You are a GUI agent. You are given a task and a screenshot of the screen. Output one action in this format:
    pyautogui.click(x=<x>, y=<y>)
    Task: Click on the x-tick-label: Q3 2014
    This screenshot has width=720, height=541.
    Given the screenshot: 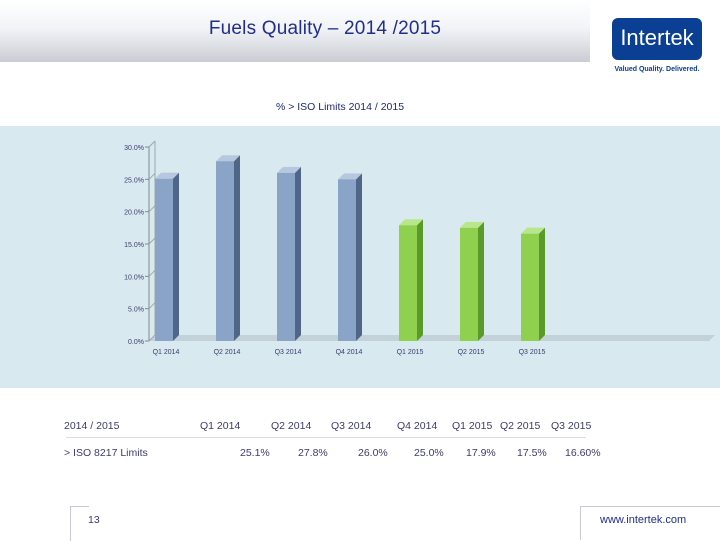 What is the action you would take?
    pyautogui.click(x=288, y=352)
    